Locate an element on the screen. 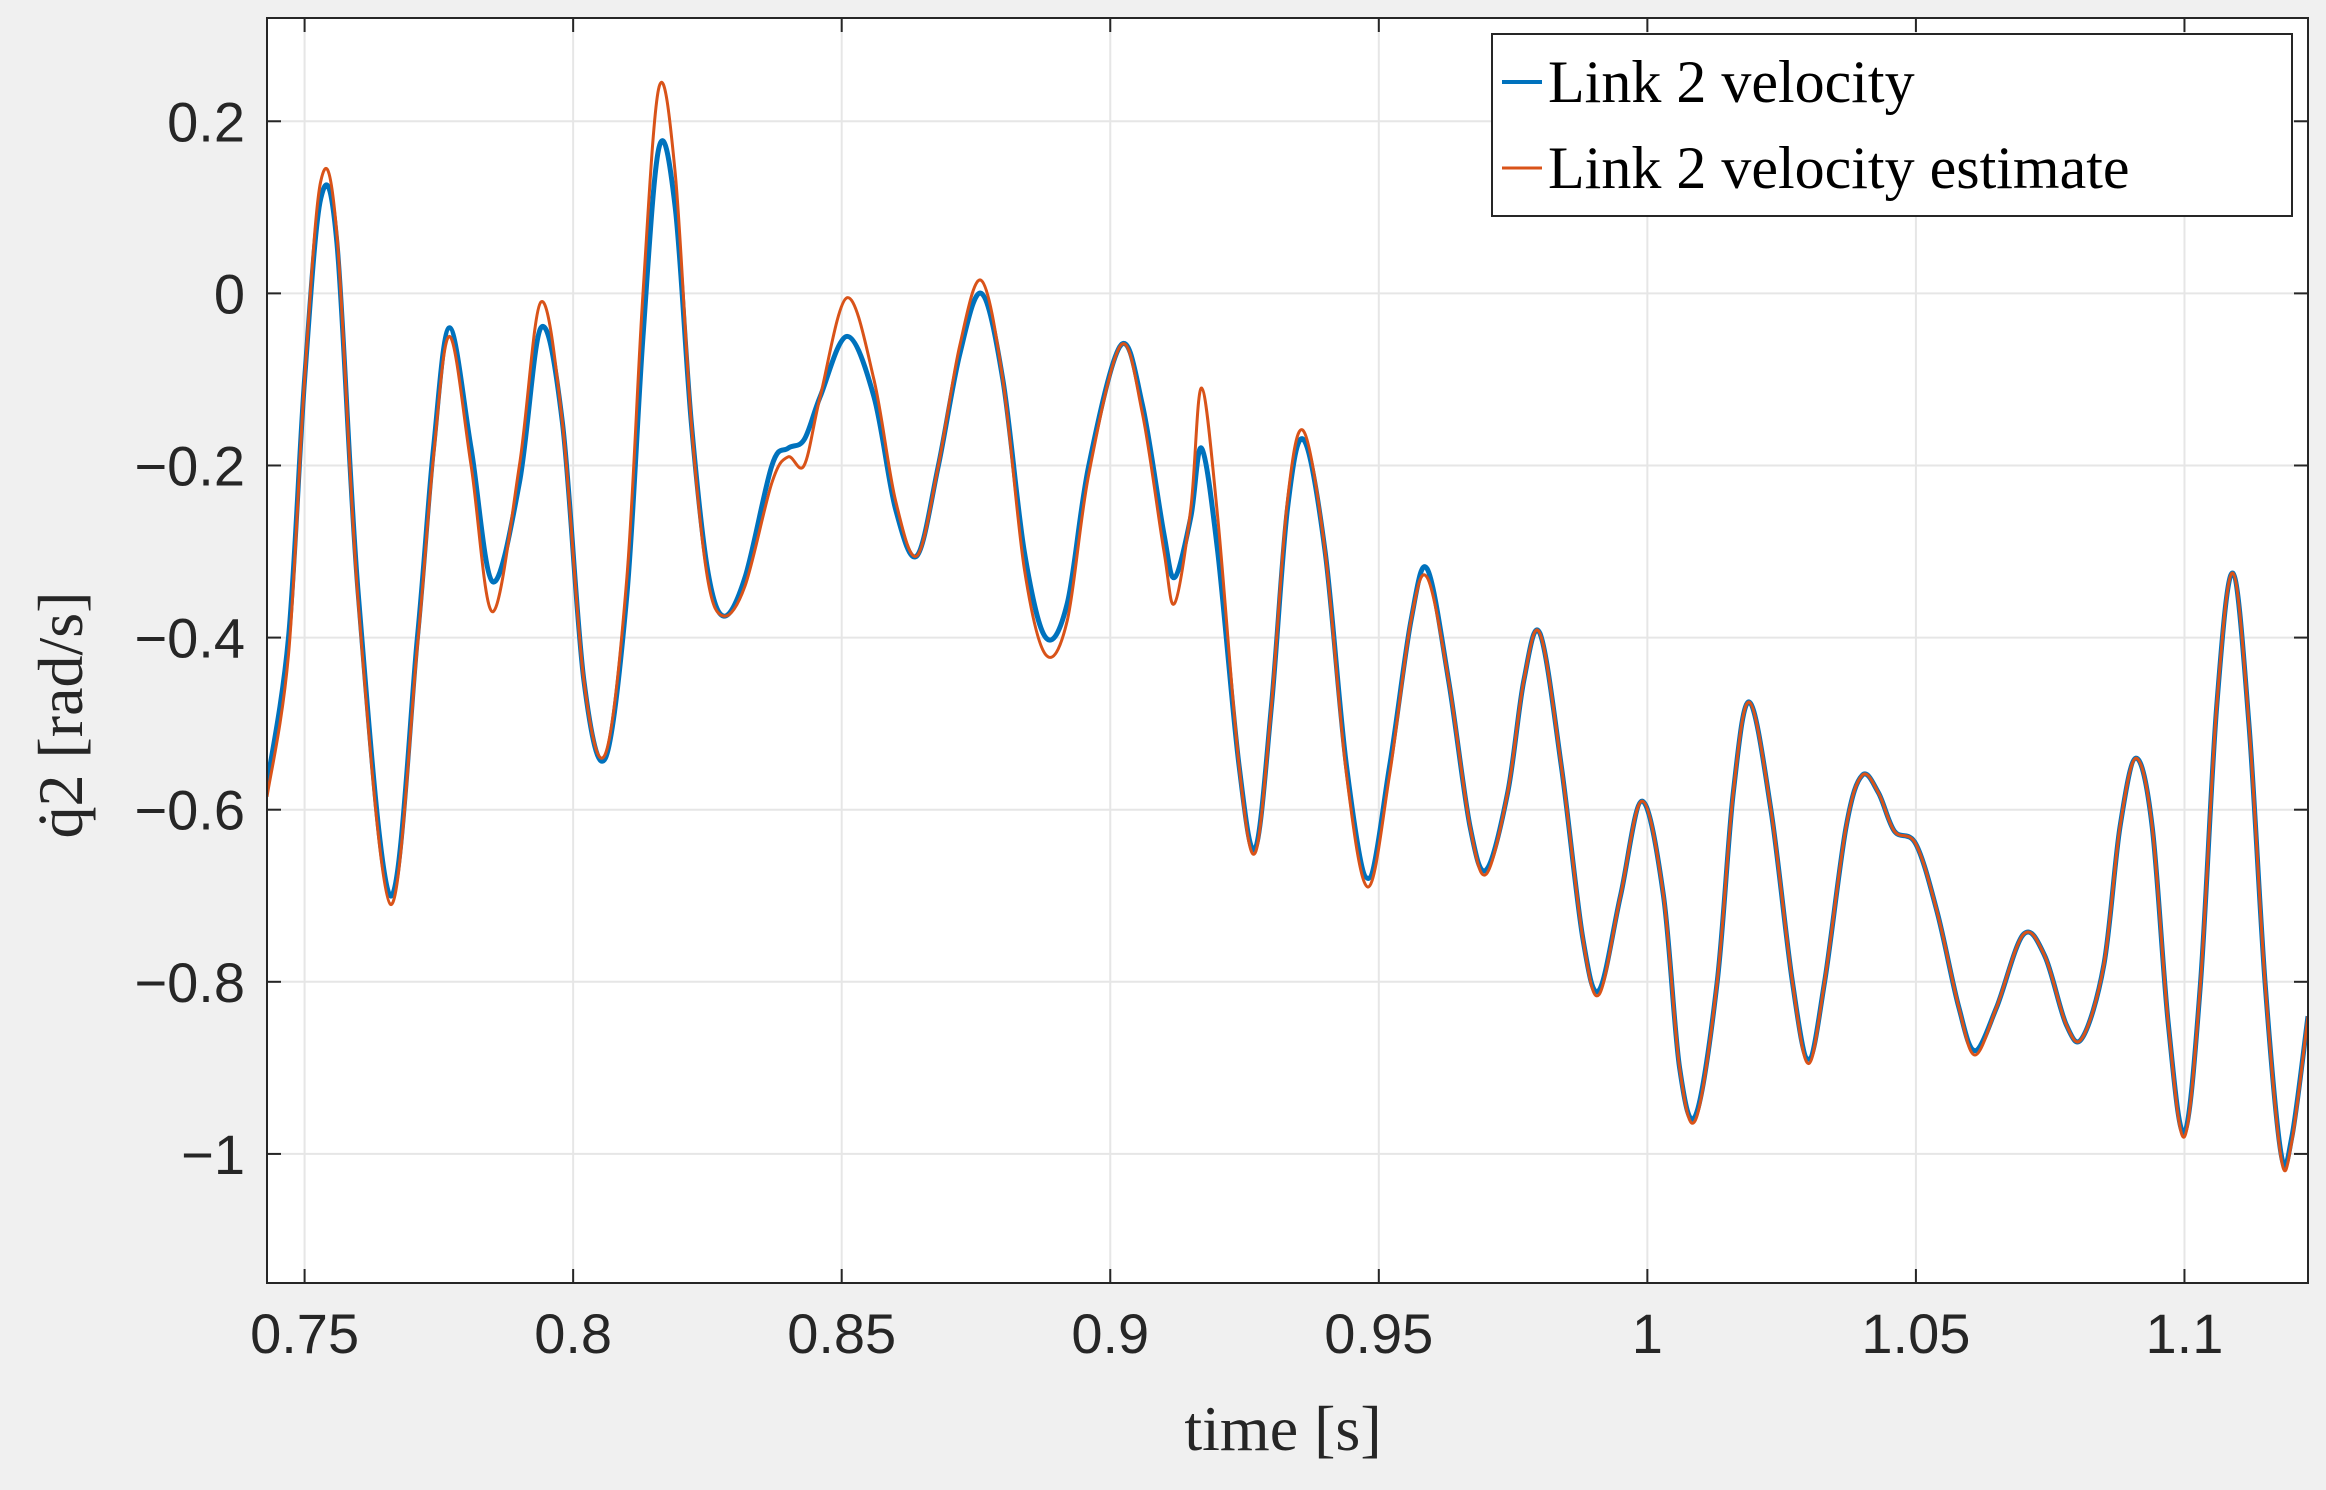 The image size is (2326, 1490). y-tick-label: −1 is located at coordinates (213, 1154).